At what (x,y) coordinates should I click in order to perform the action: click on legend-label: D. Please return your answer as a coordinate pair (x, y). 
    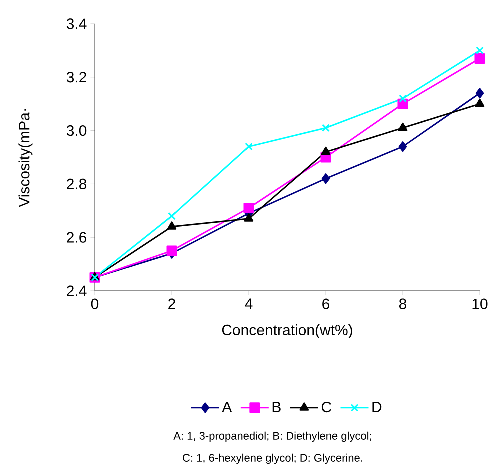
    Looking at the image, I should click on (377, 407).